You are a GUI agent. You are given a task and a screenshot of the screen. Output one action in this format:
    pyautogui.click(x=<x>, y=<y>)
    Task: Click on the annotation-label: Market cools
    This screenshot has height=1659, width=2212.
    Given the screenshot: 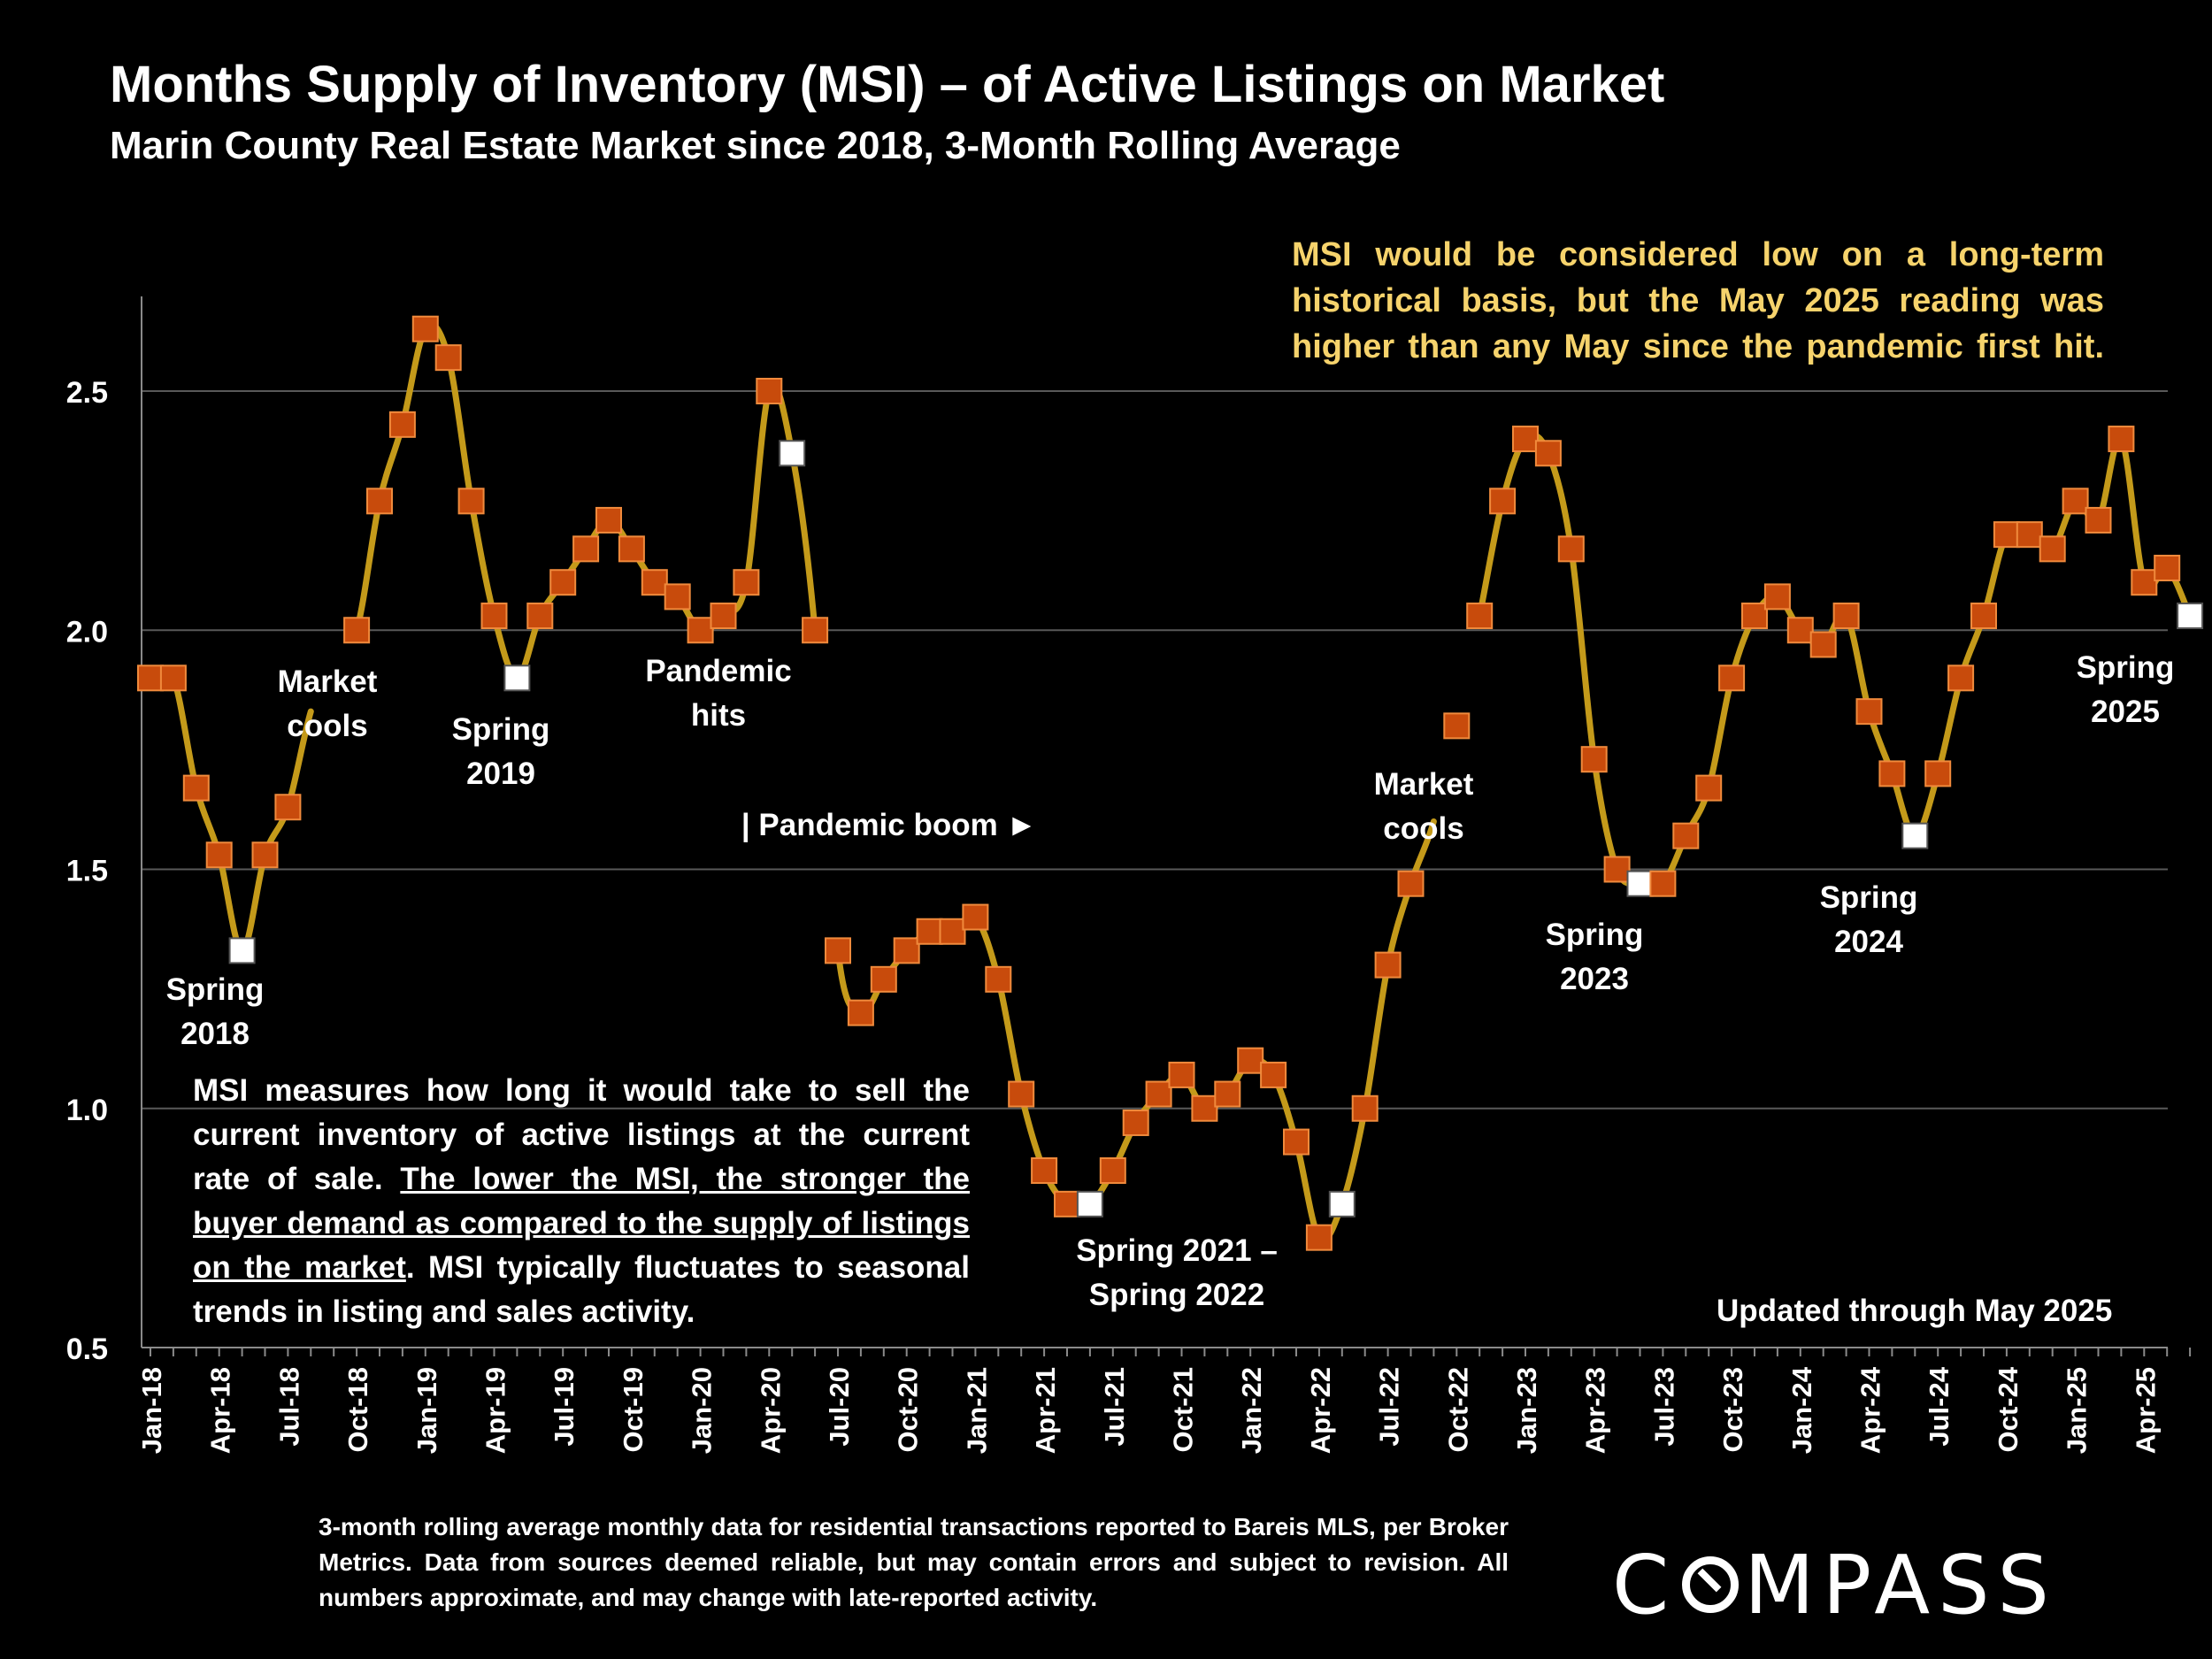 What is the action you would take?
    pyautogui.click(x=328, y=704)
    